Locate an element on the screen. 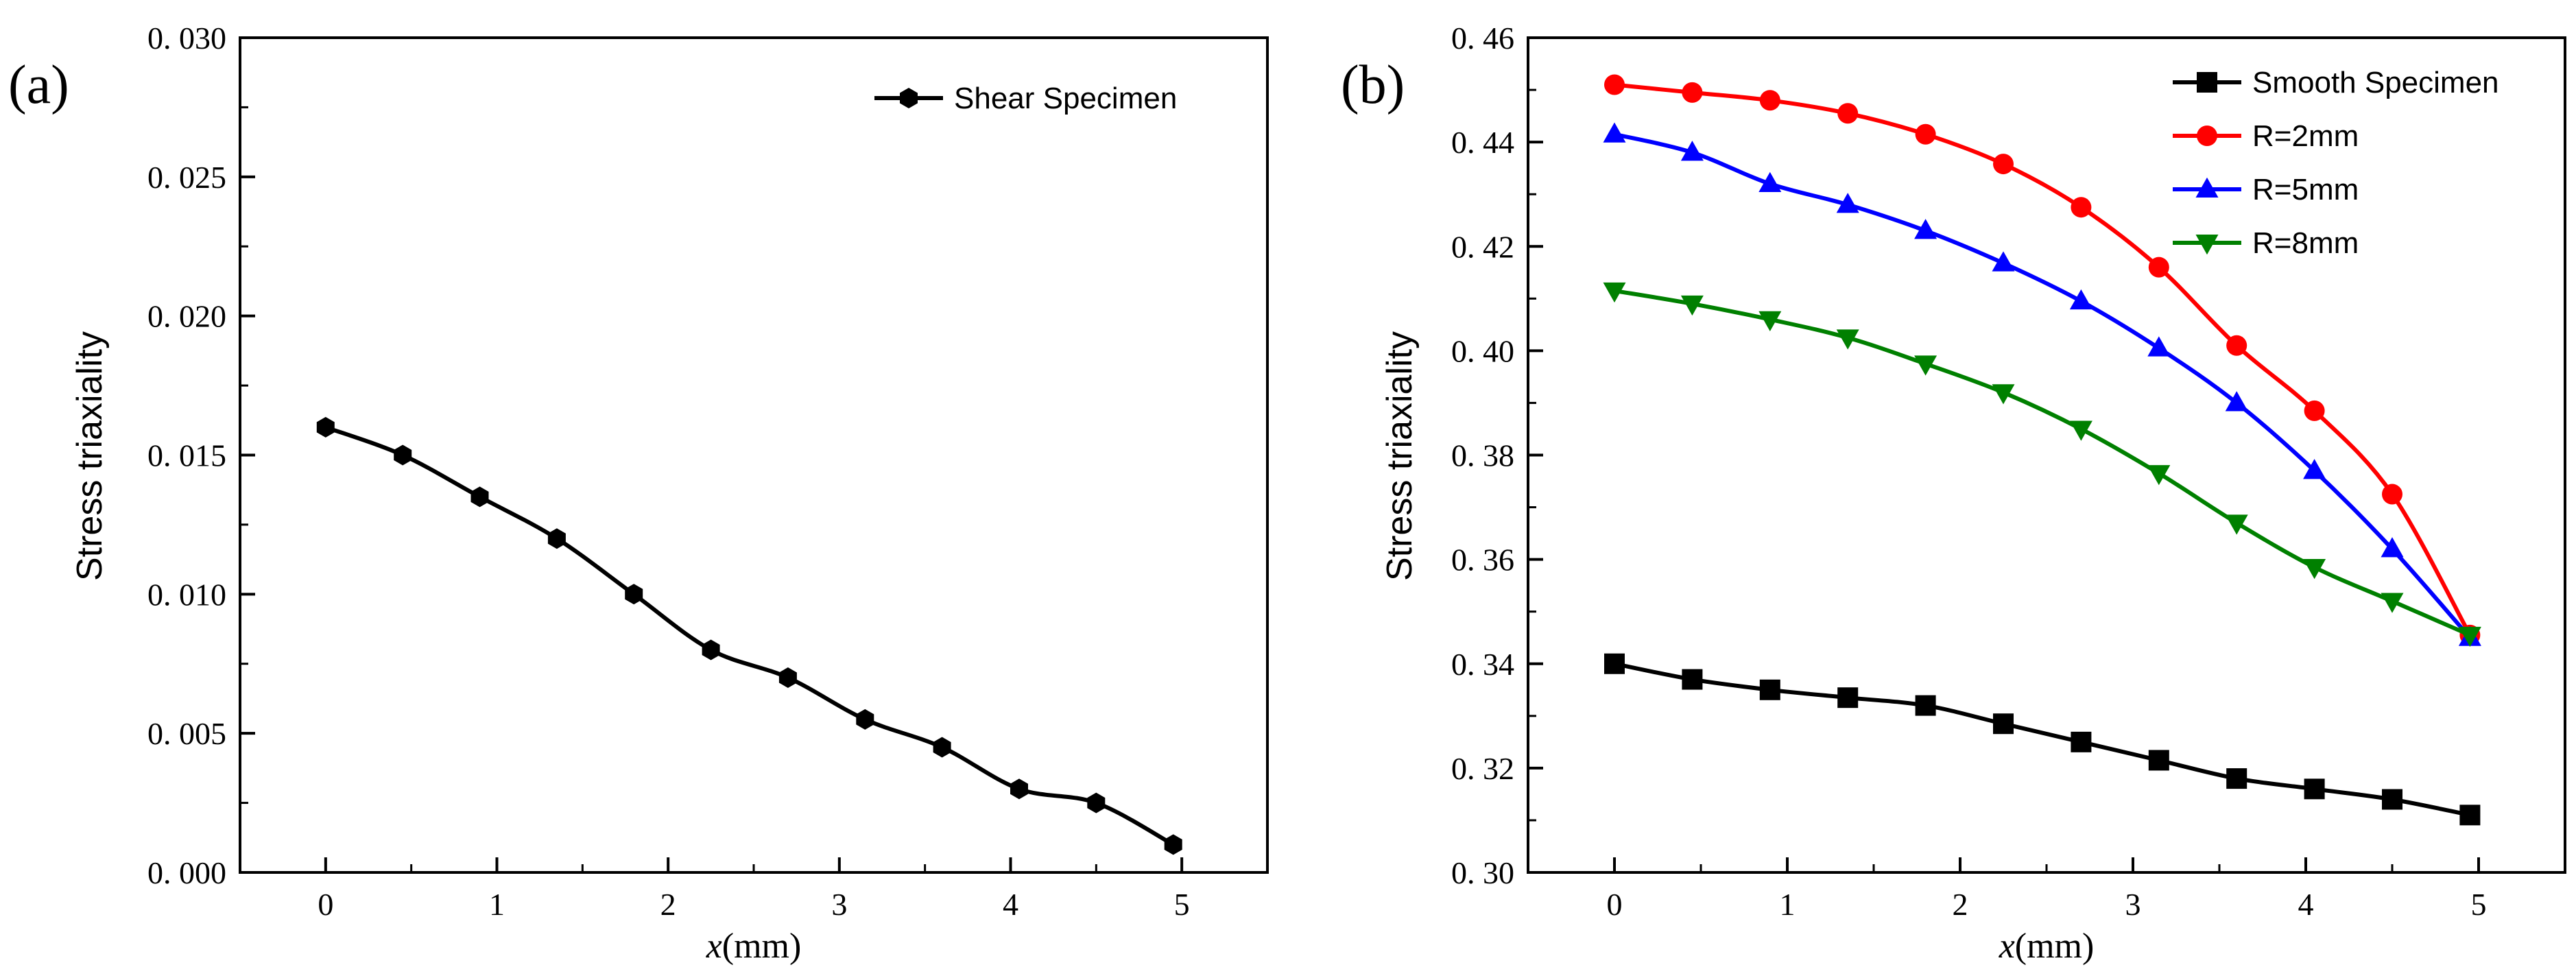 The image size is (2576, 976). y-tick-label: 0. 40 is located at coordinates (1482, 350).